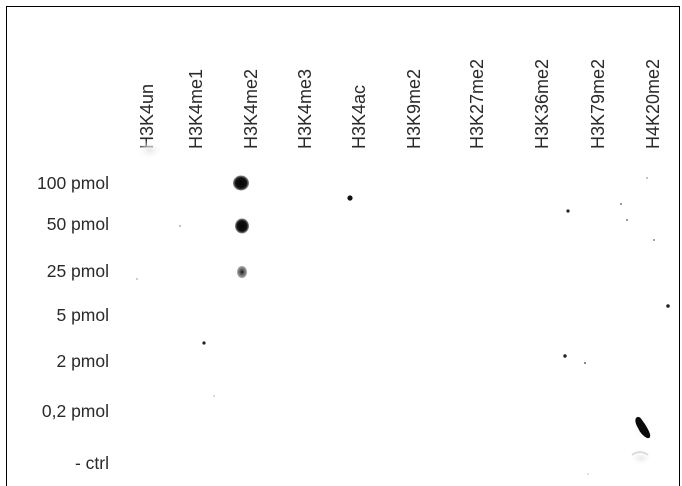 The height and width of the screenshot is (486, 682). Describe the element at coordinates (653, 103) in the screenshot. I see `column-label-h4k20me2: H4K20me2` at that location.